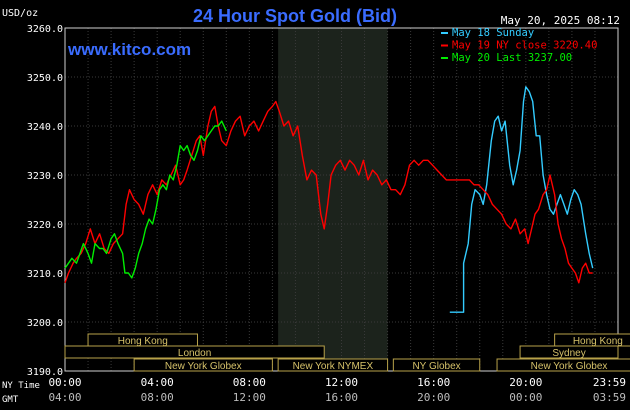  What do you see at coordinates (21, 386) in the screenshot?
I see `x-axis-label-ny: NY Time` at bounding box center [21, 386].